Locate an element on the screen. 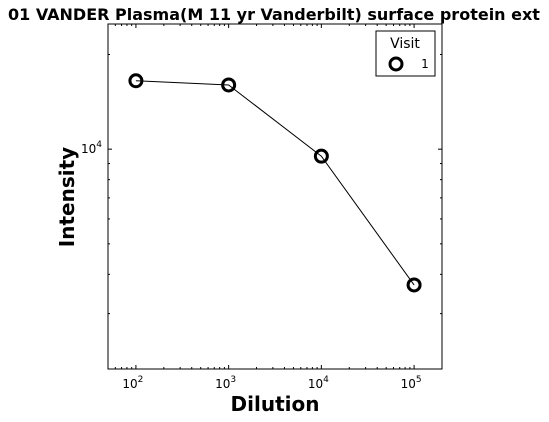  legend-title: Visit is located at coordinates (405, 44).